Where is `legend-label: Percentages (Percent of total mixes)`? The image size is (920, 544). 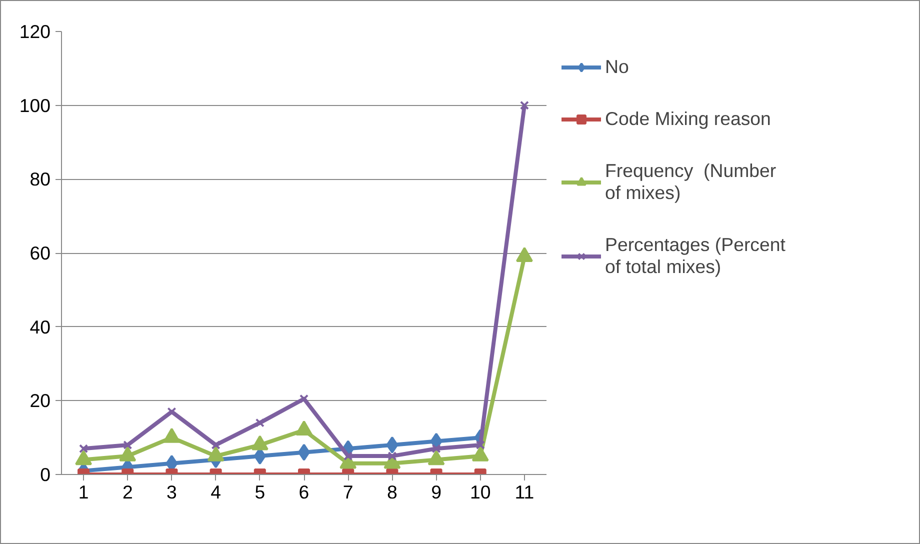
legend-label: Percentages (Percent of total mixes) is located at coordinates (695, 256).